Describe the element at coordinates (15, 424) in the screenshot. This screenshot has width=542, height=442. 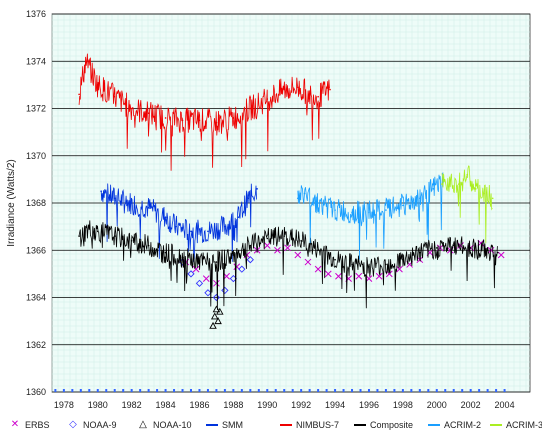
I see `legend-marker-swatch: ✕` at that location.